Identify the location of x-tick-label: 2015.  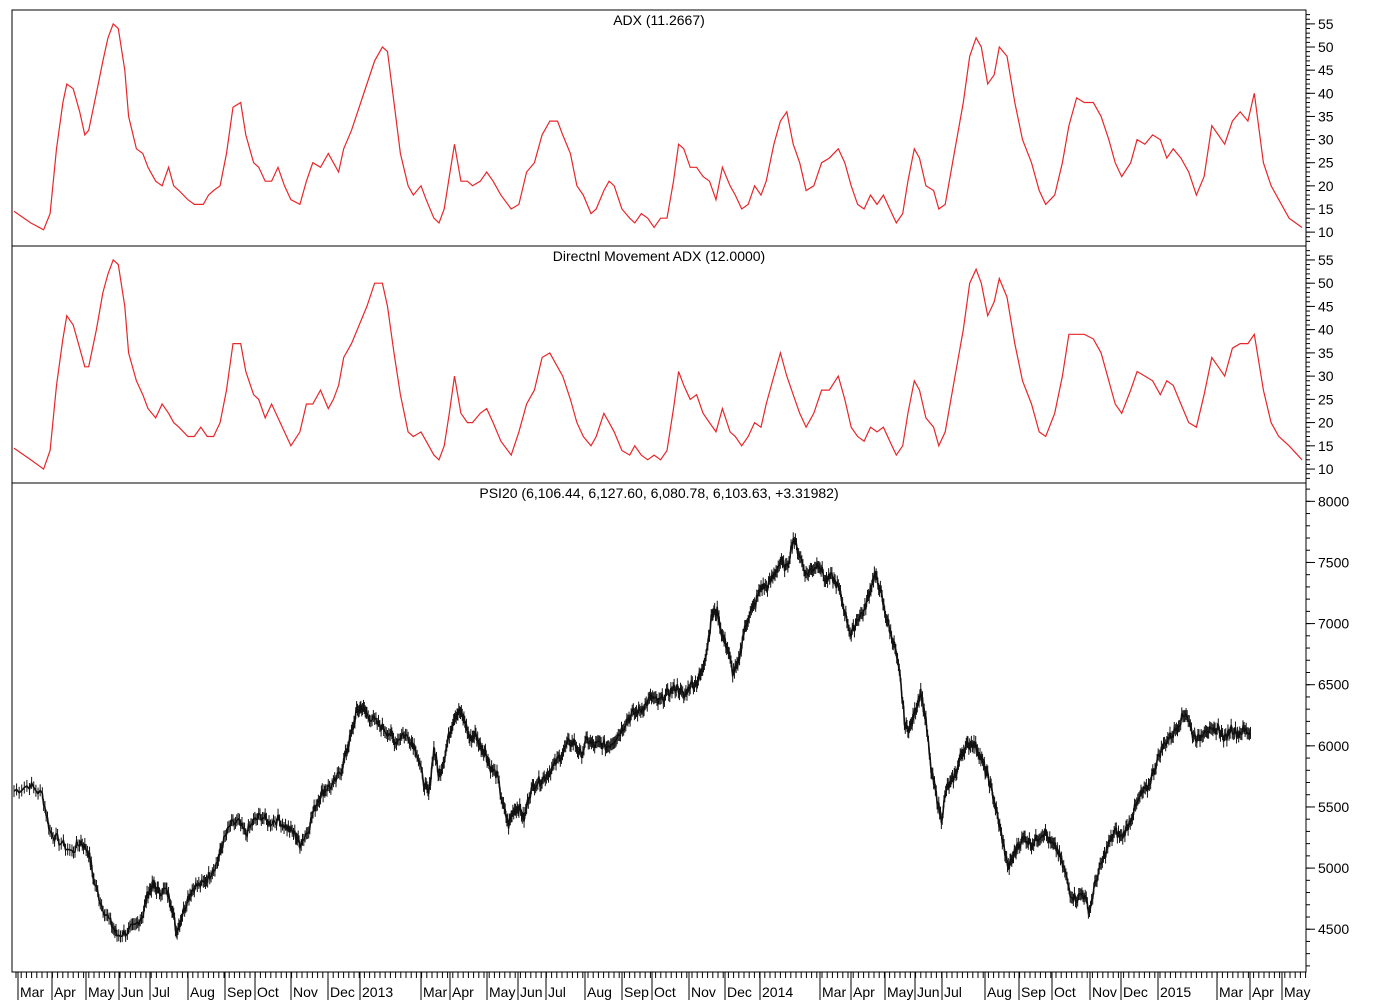
(1175, 992).